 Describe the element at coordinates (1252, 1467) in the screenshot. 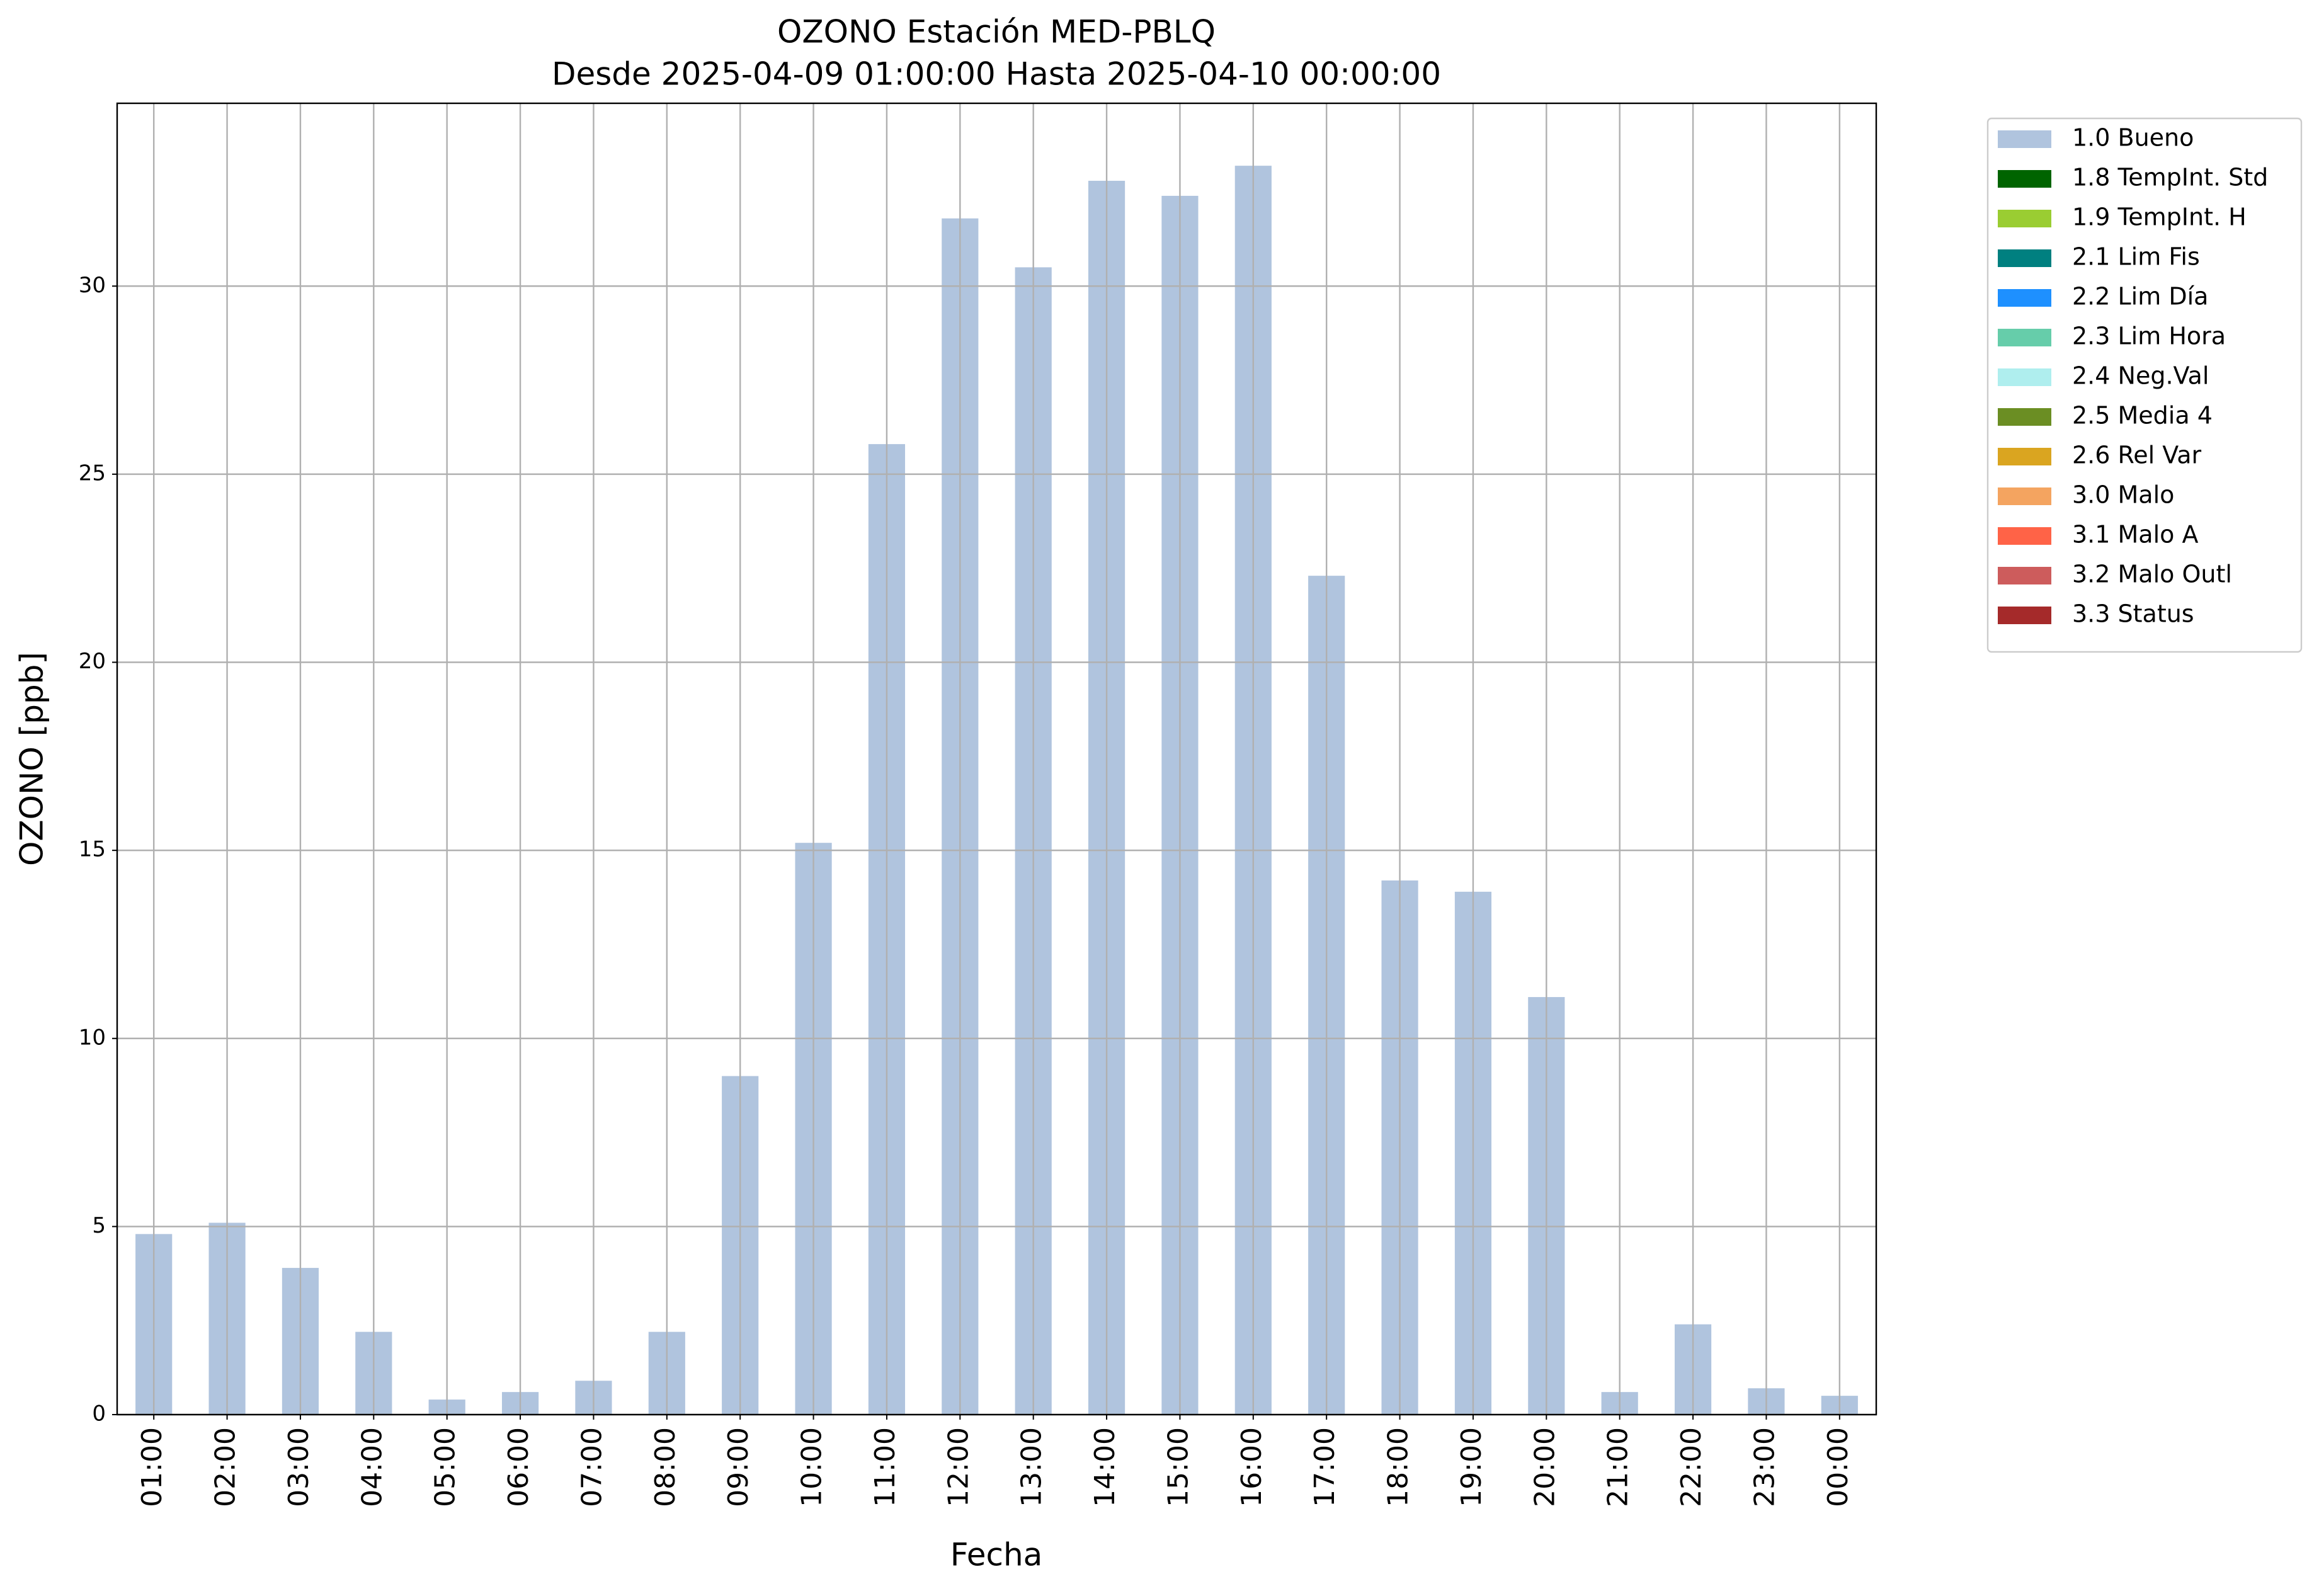

I see `x-tick-label: 16:00` at that location.